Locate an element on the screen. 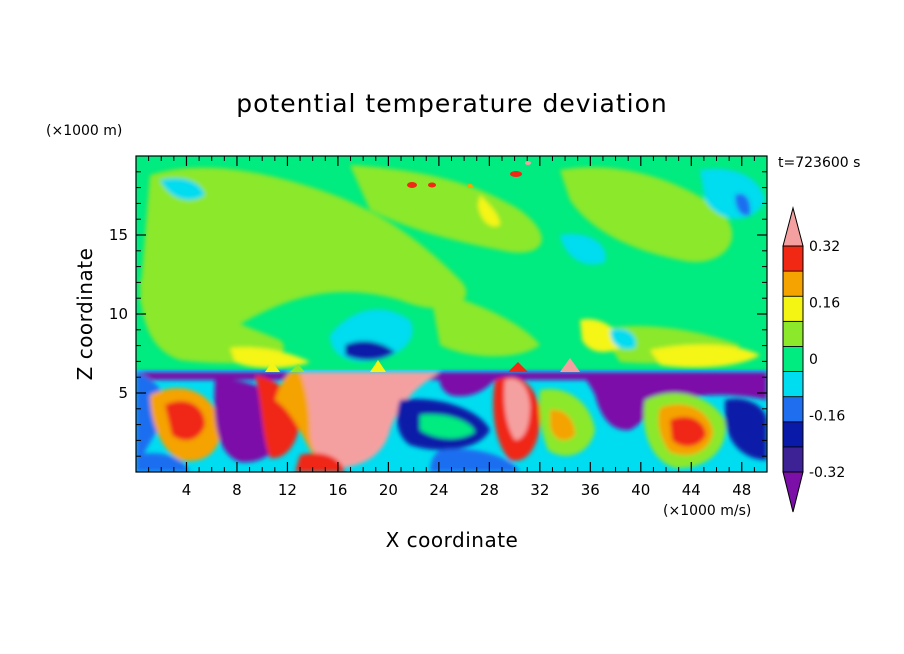 This screenshot has height=654, width=904. y-tick-label: 15 is located at coordinates (118, 235).